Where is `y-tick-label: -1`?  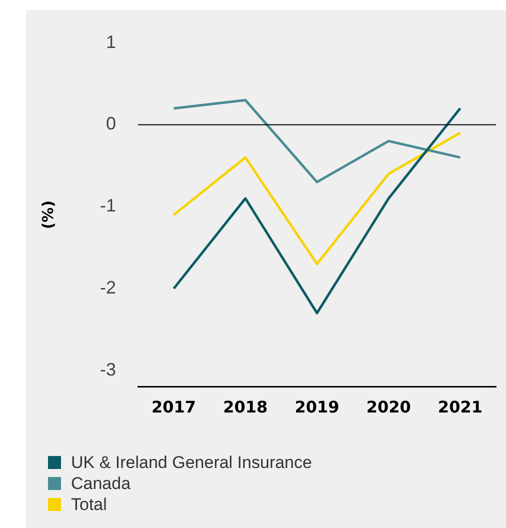 y-tick-label: -1 is located at coordinates (108, 206).